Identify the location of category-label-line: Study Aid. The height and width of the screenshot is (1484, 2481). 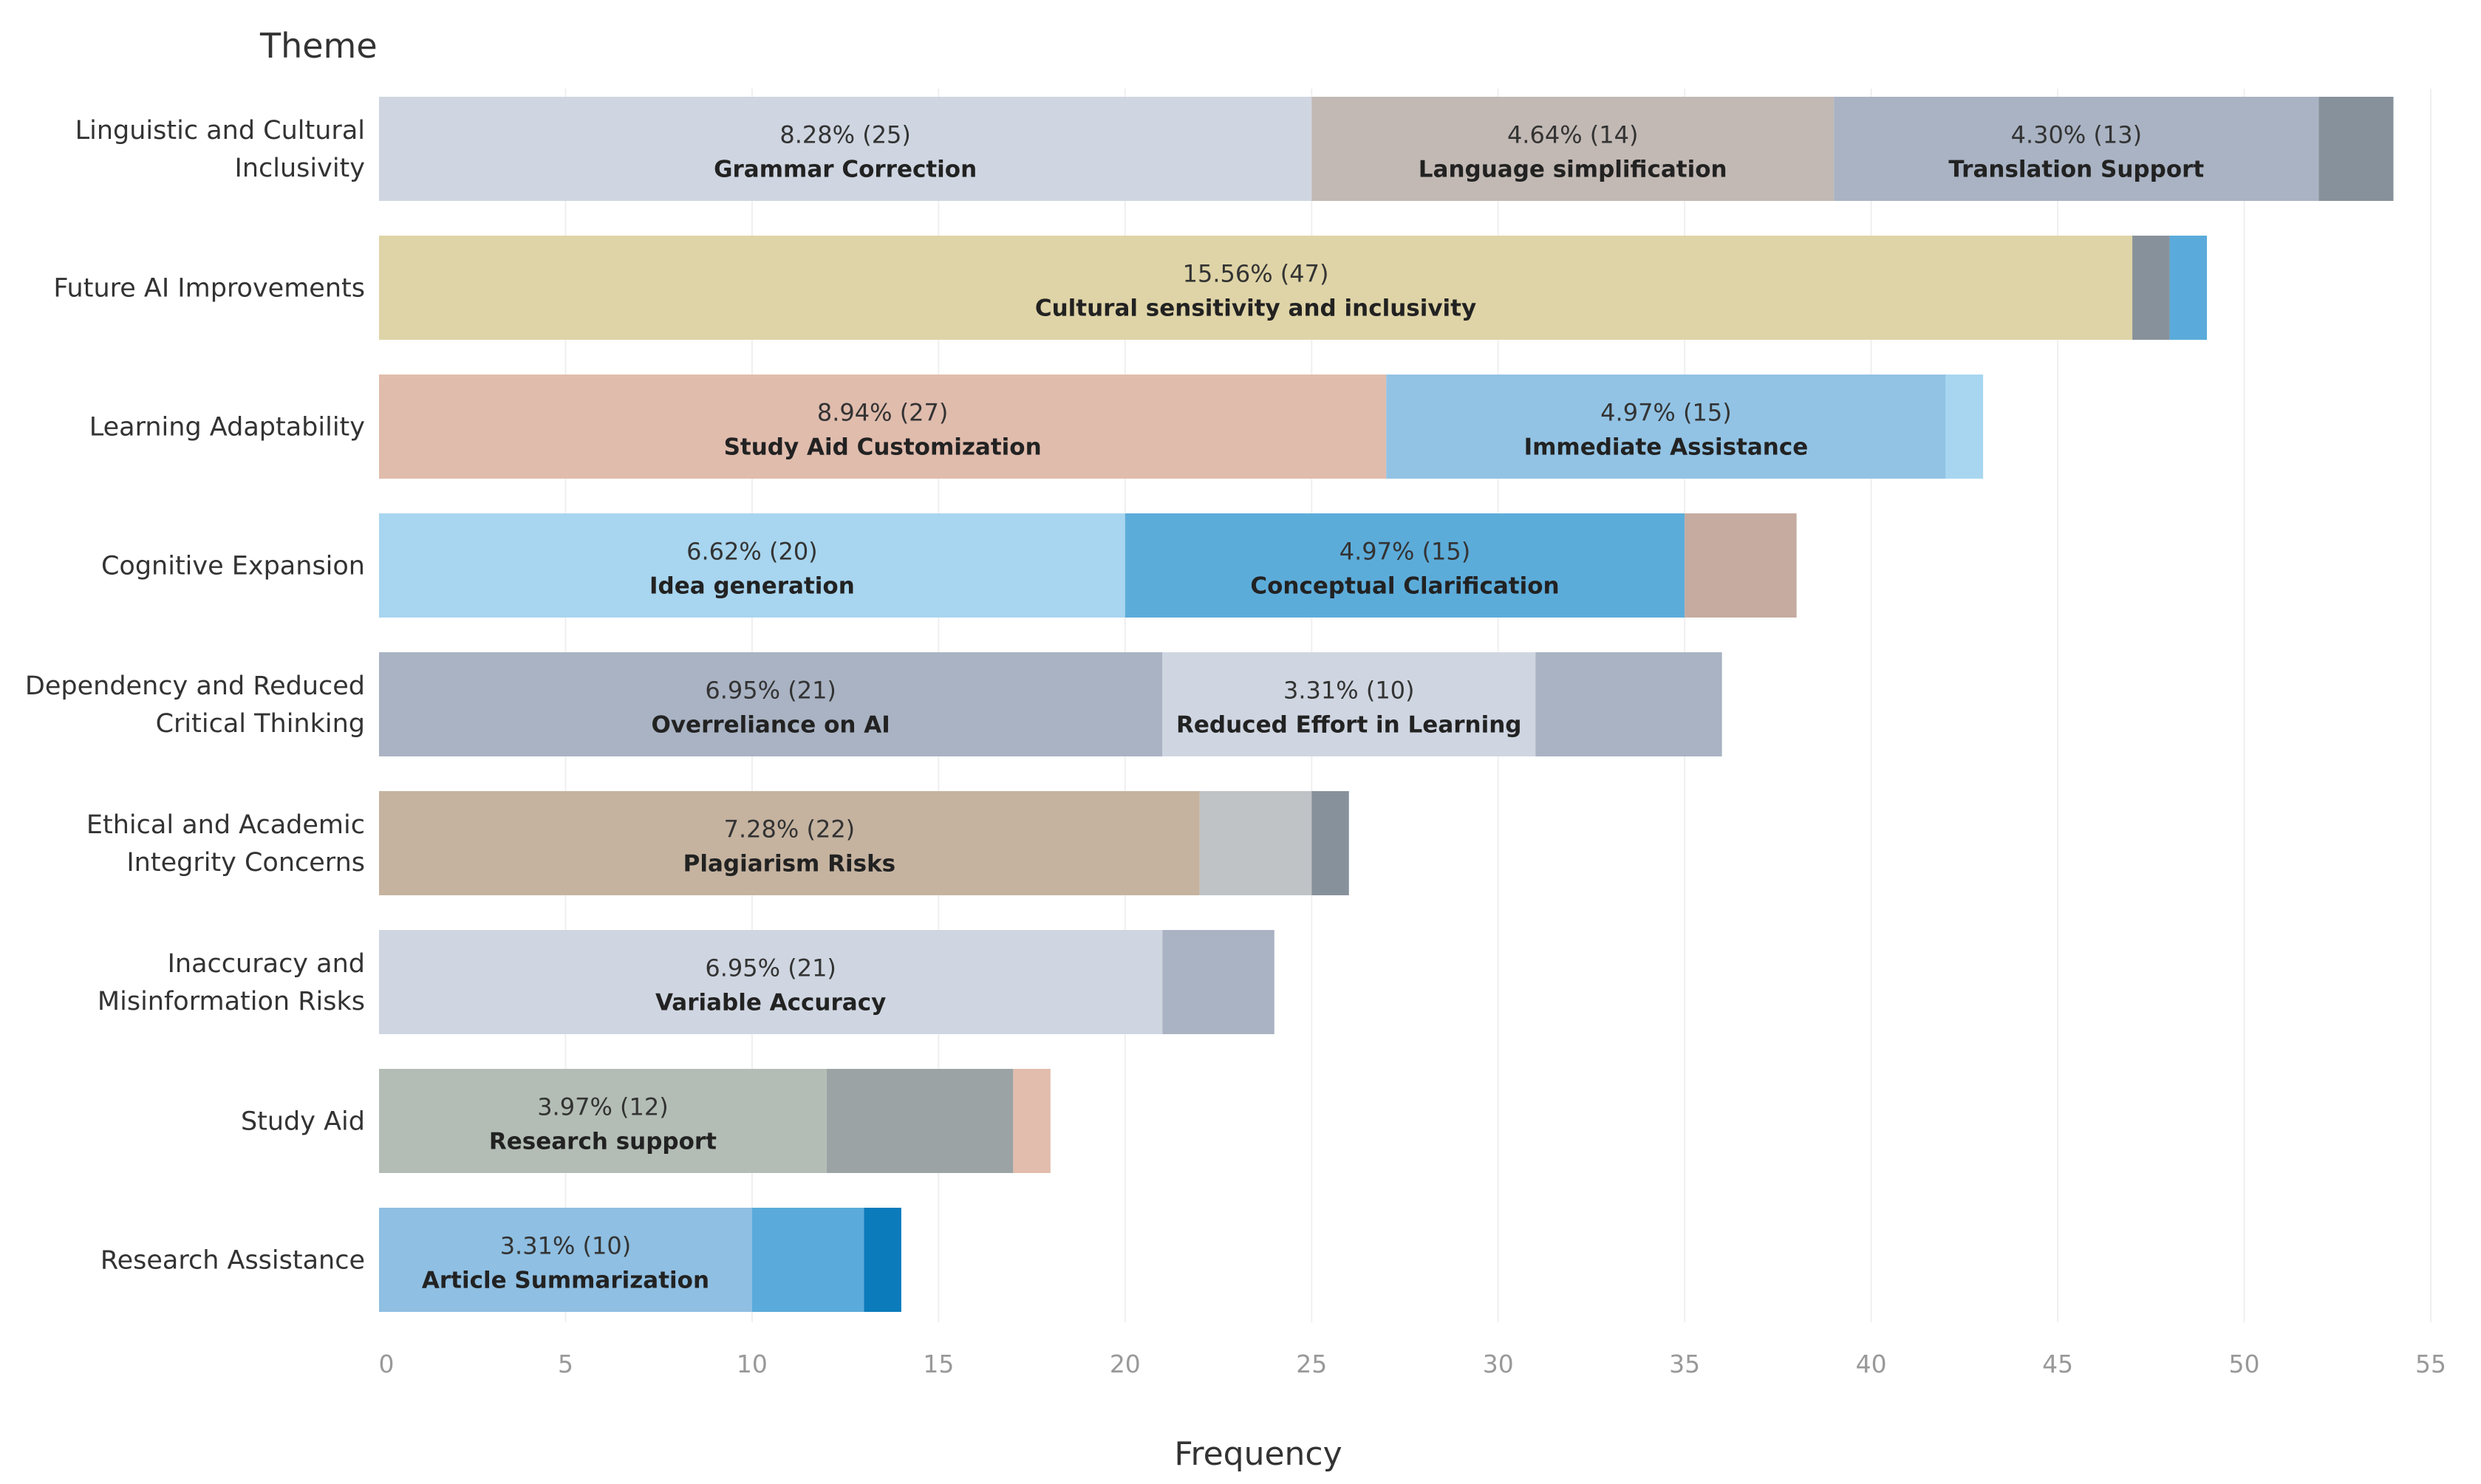
(303, 1122).